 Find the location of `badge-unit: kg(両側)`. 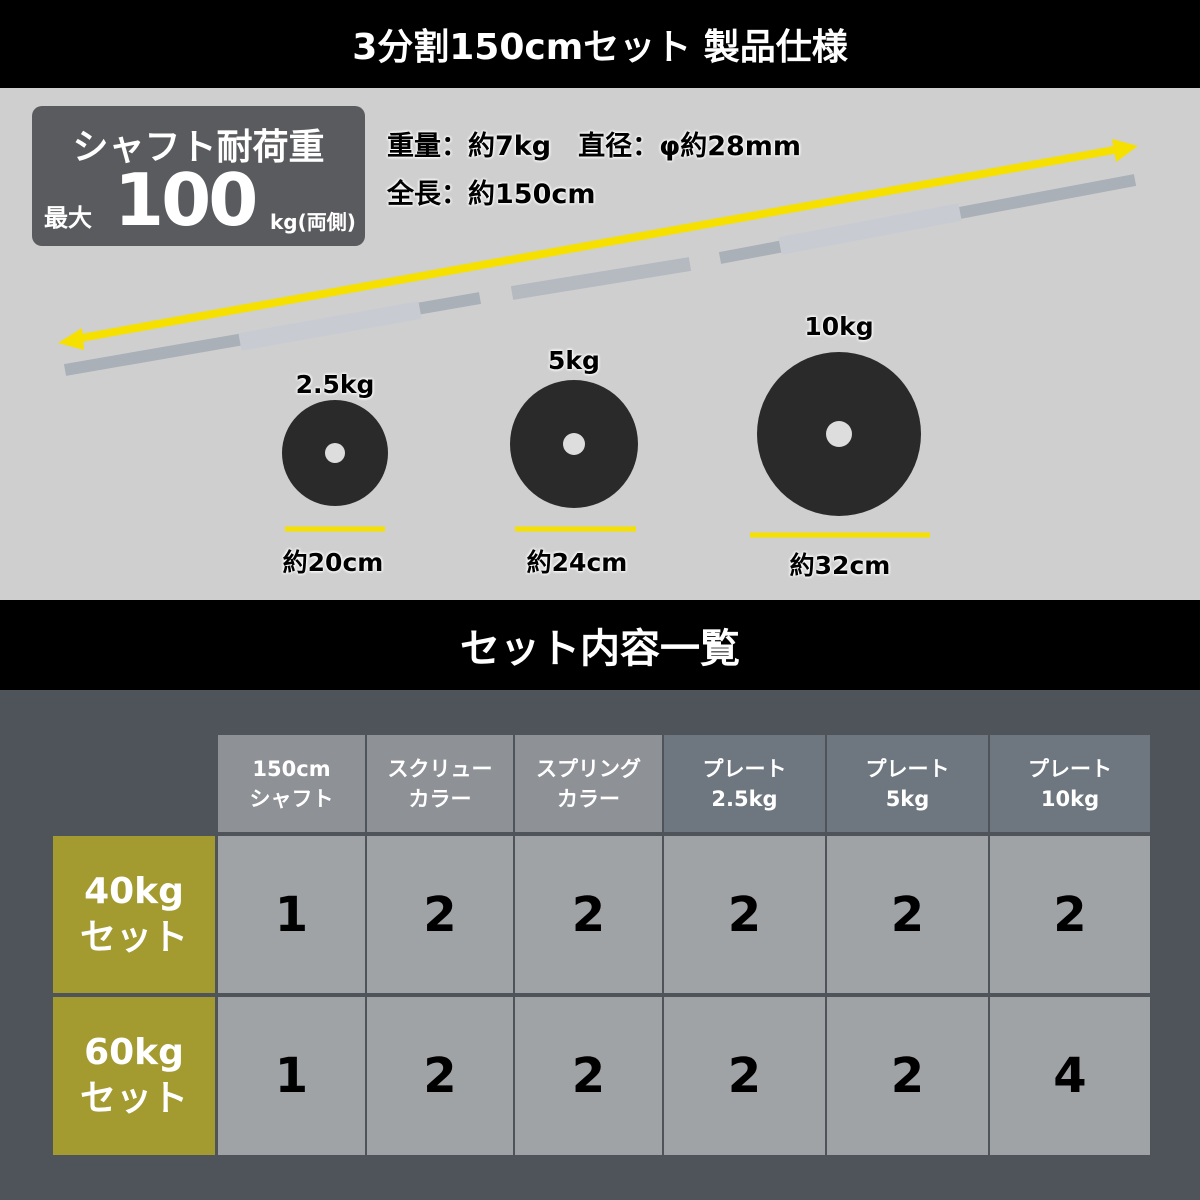

badge-unit: kg(両側) is located at coordinates (313, 222).